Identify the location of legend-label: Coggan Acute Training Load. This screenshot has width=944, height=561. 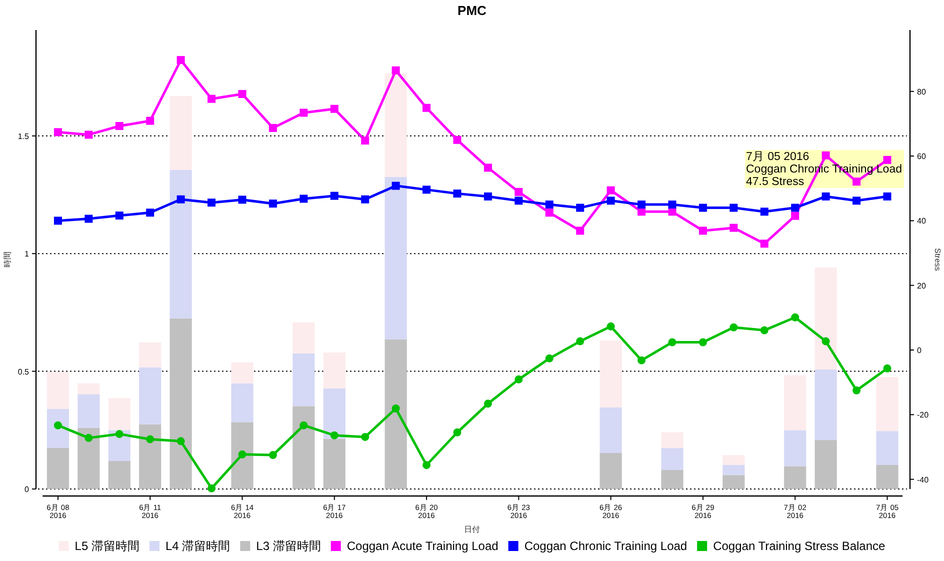
(422, 546).